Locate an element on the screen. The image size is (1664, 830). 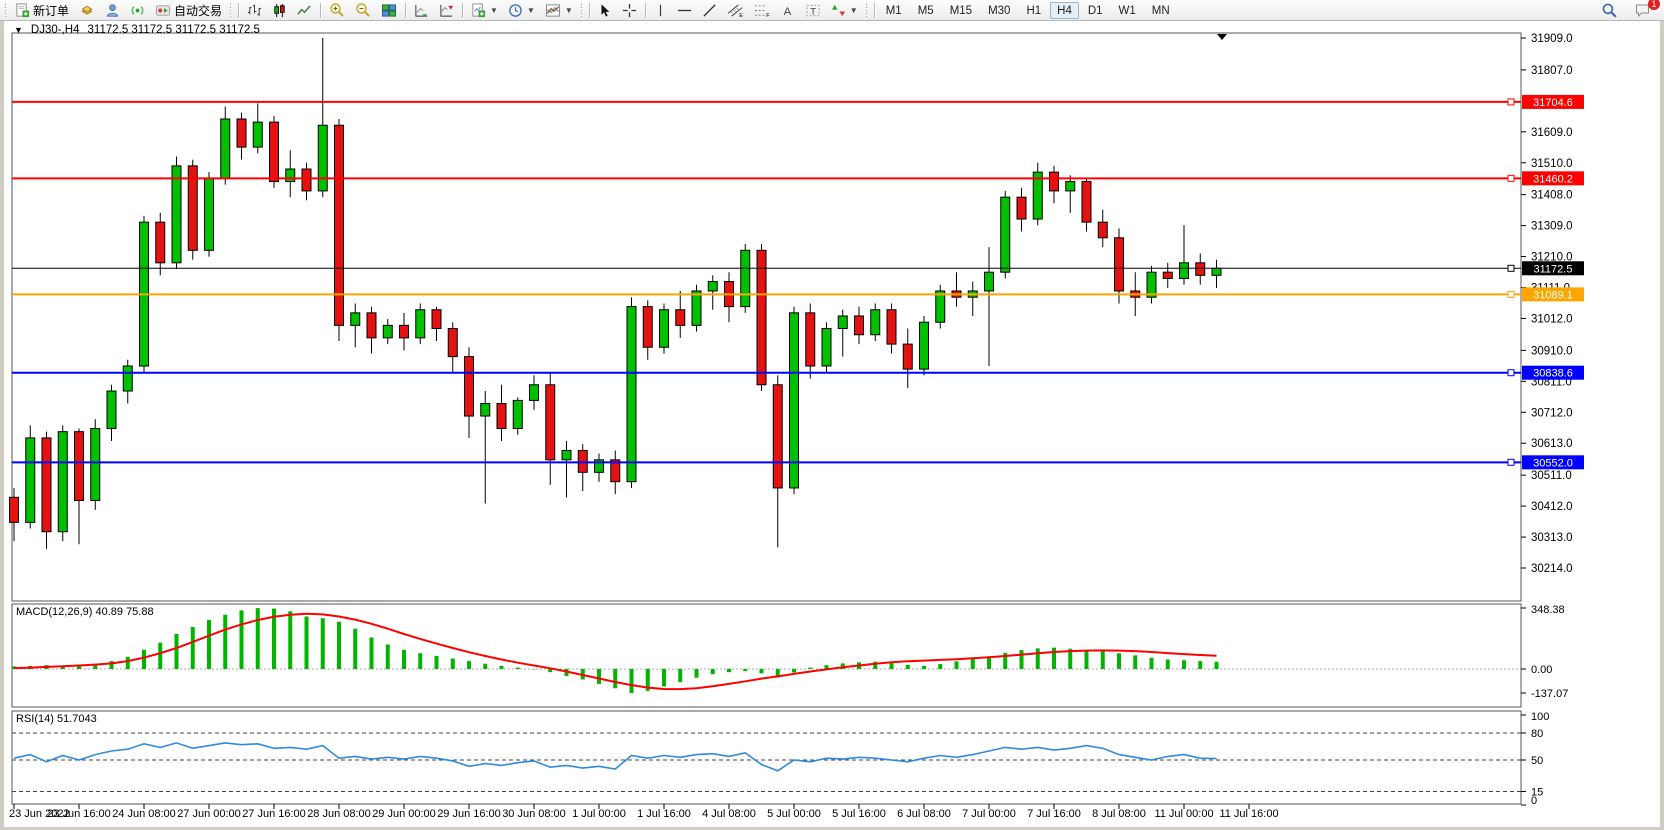
text-label-tool: T is located at coordinates (813, 10).